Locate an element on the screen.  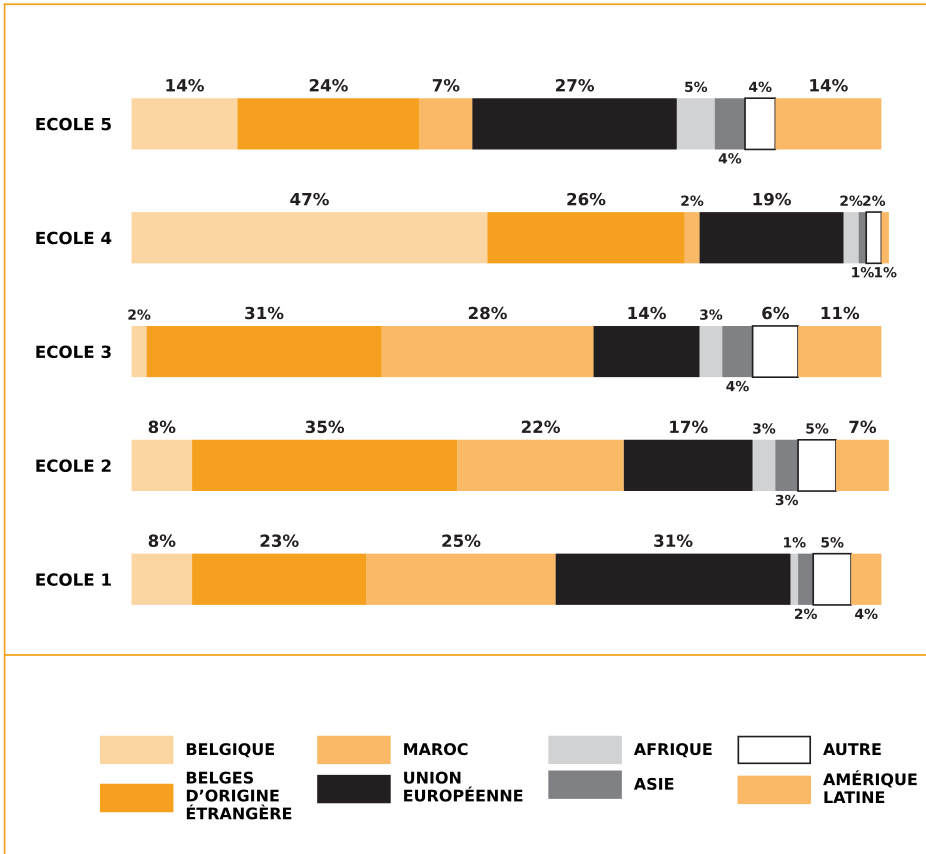
data-label: 17% is located at coordinates (689, 427).